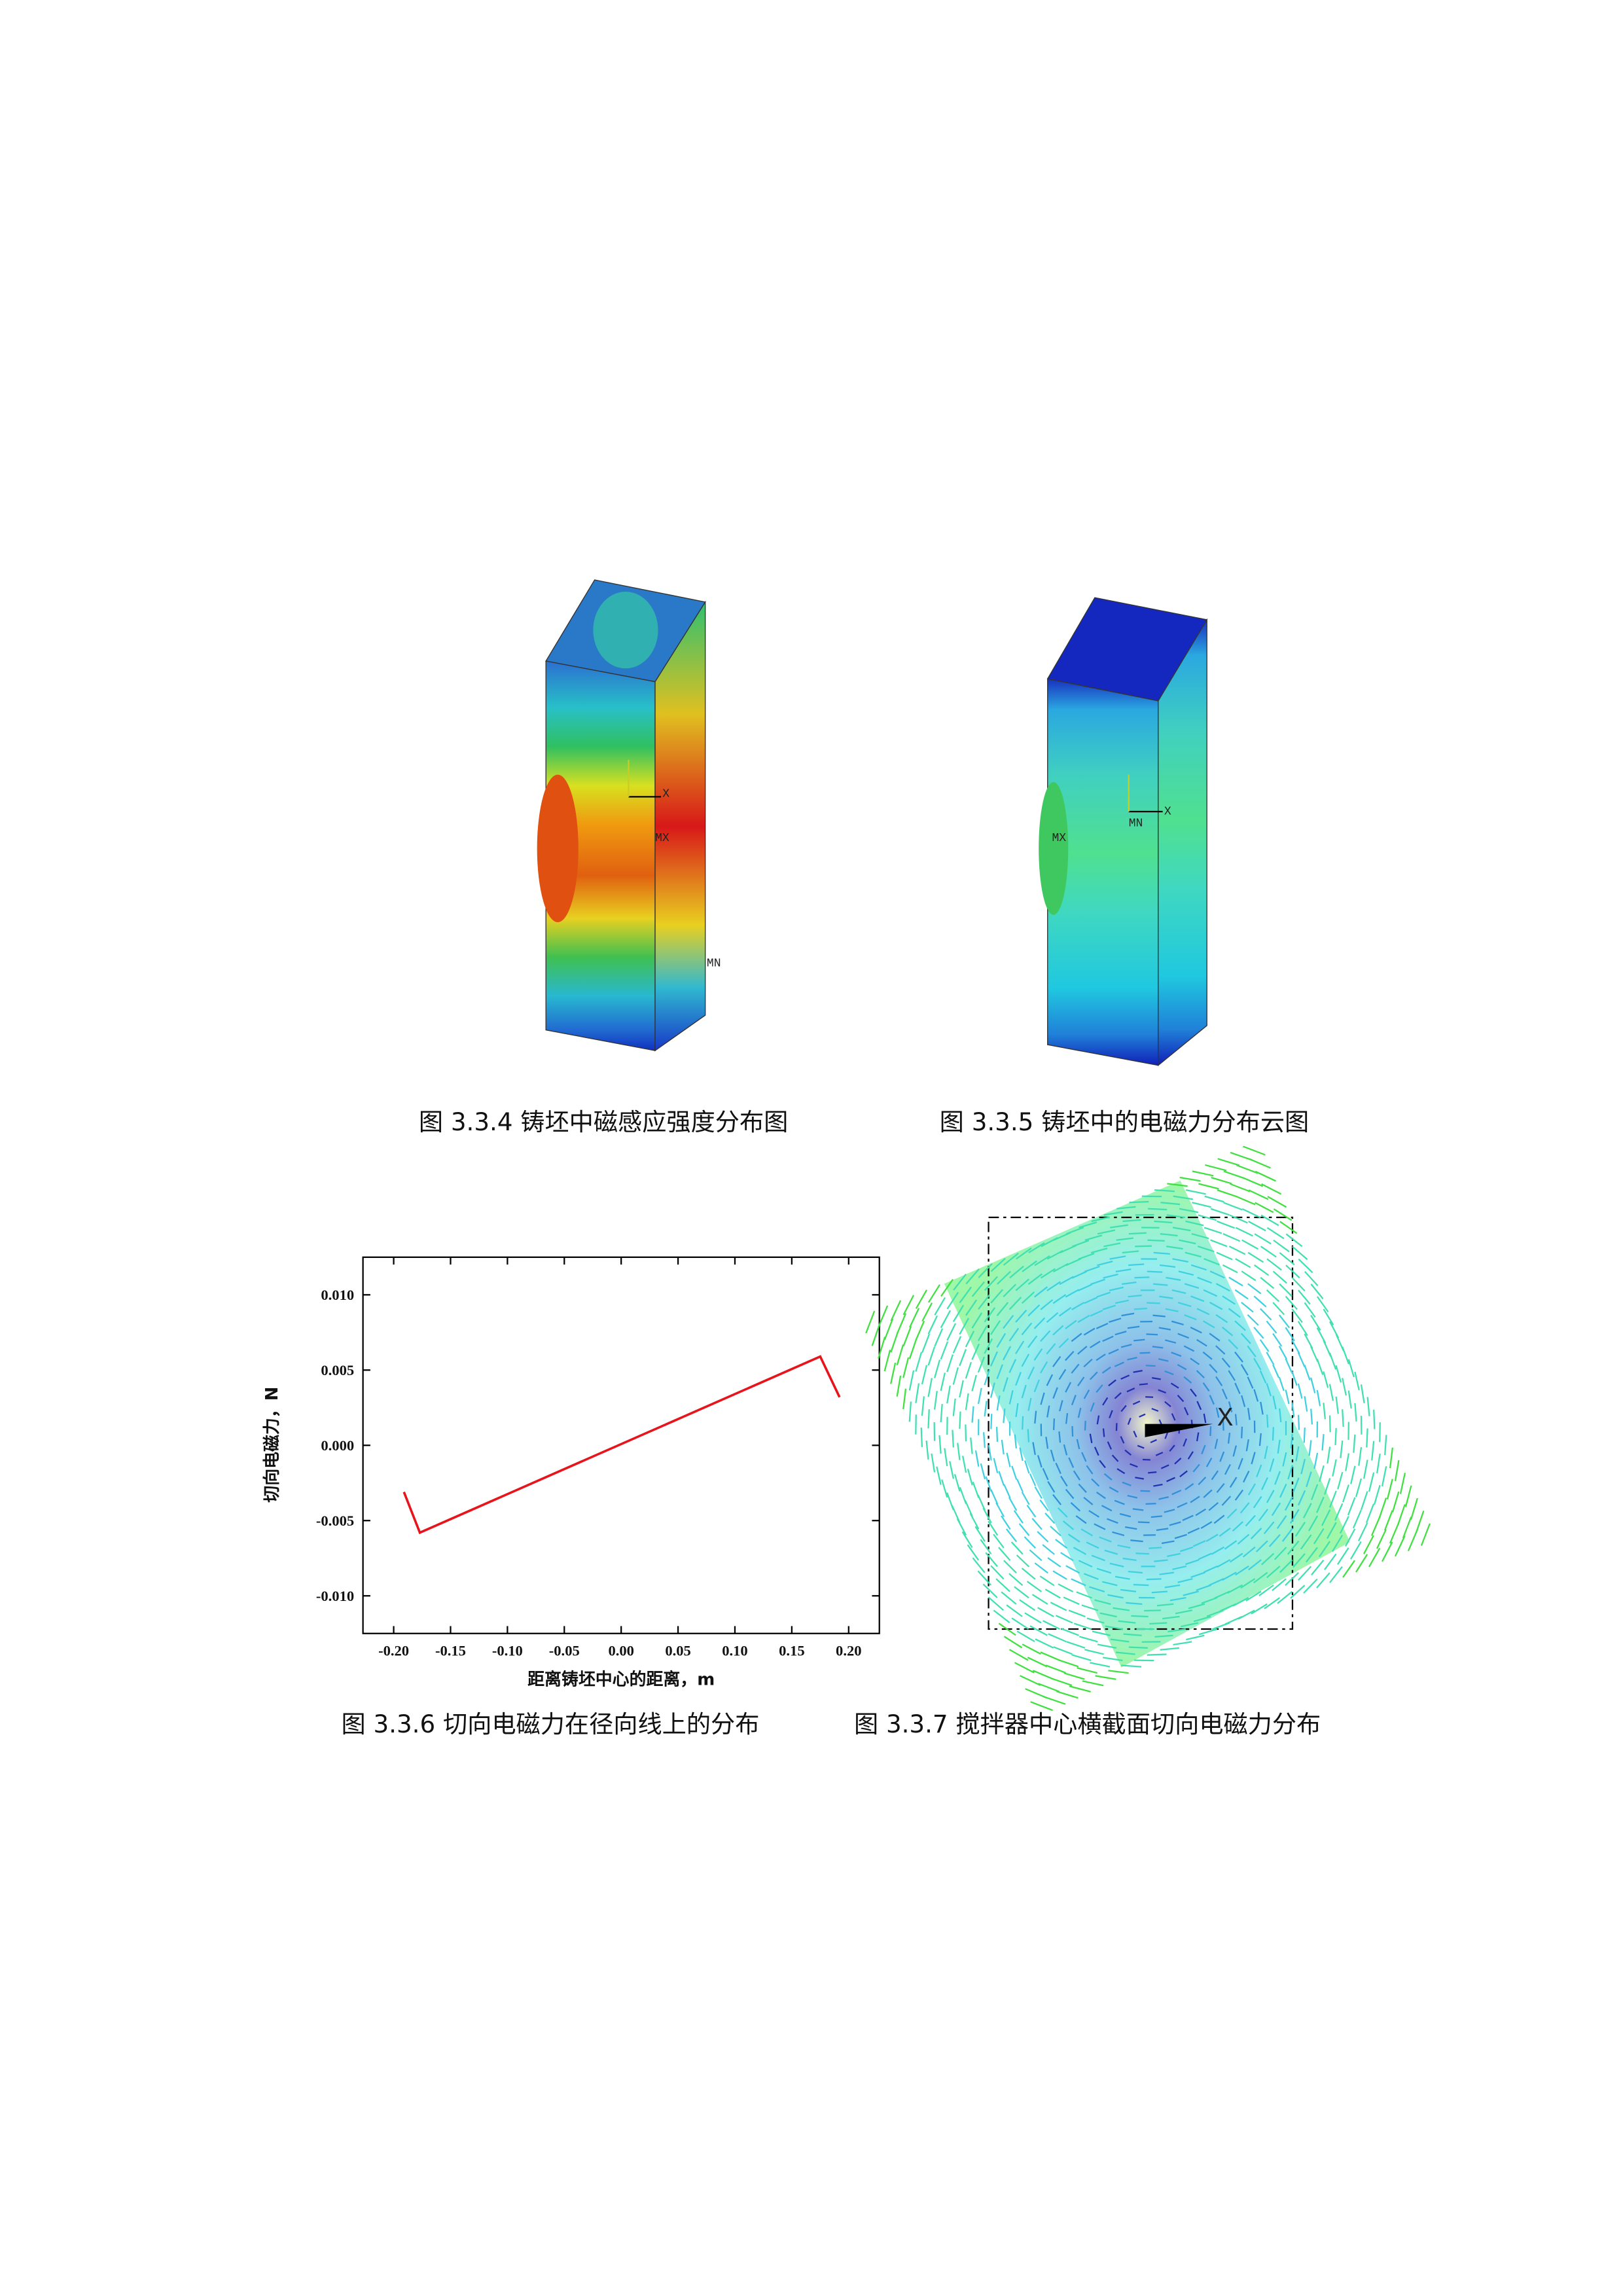 The width and height of the screenshot is (1623, 2296). Describe the element at coordinates (337, 1370) in the screenshot. I see `y-tick-label: 0.005` at that location.